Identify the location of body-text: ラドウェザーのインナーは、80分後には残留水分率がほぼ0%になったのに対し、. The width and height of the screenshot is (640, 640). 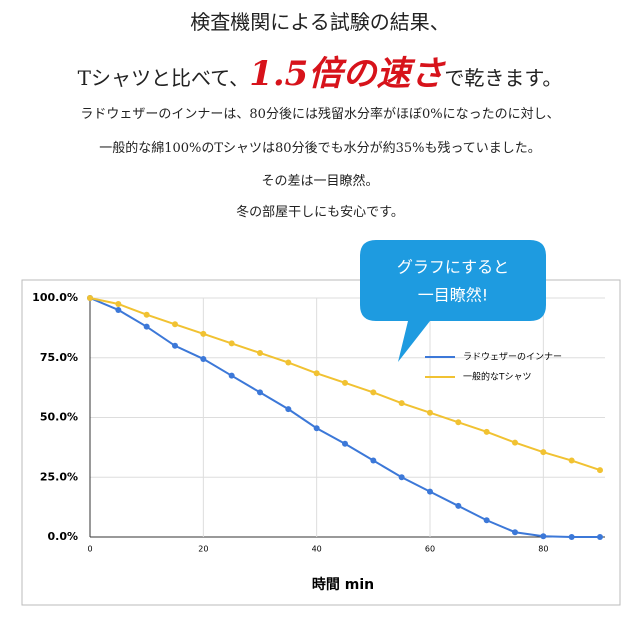
(320, 114).